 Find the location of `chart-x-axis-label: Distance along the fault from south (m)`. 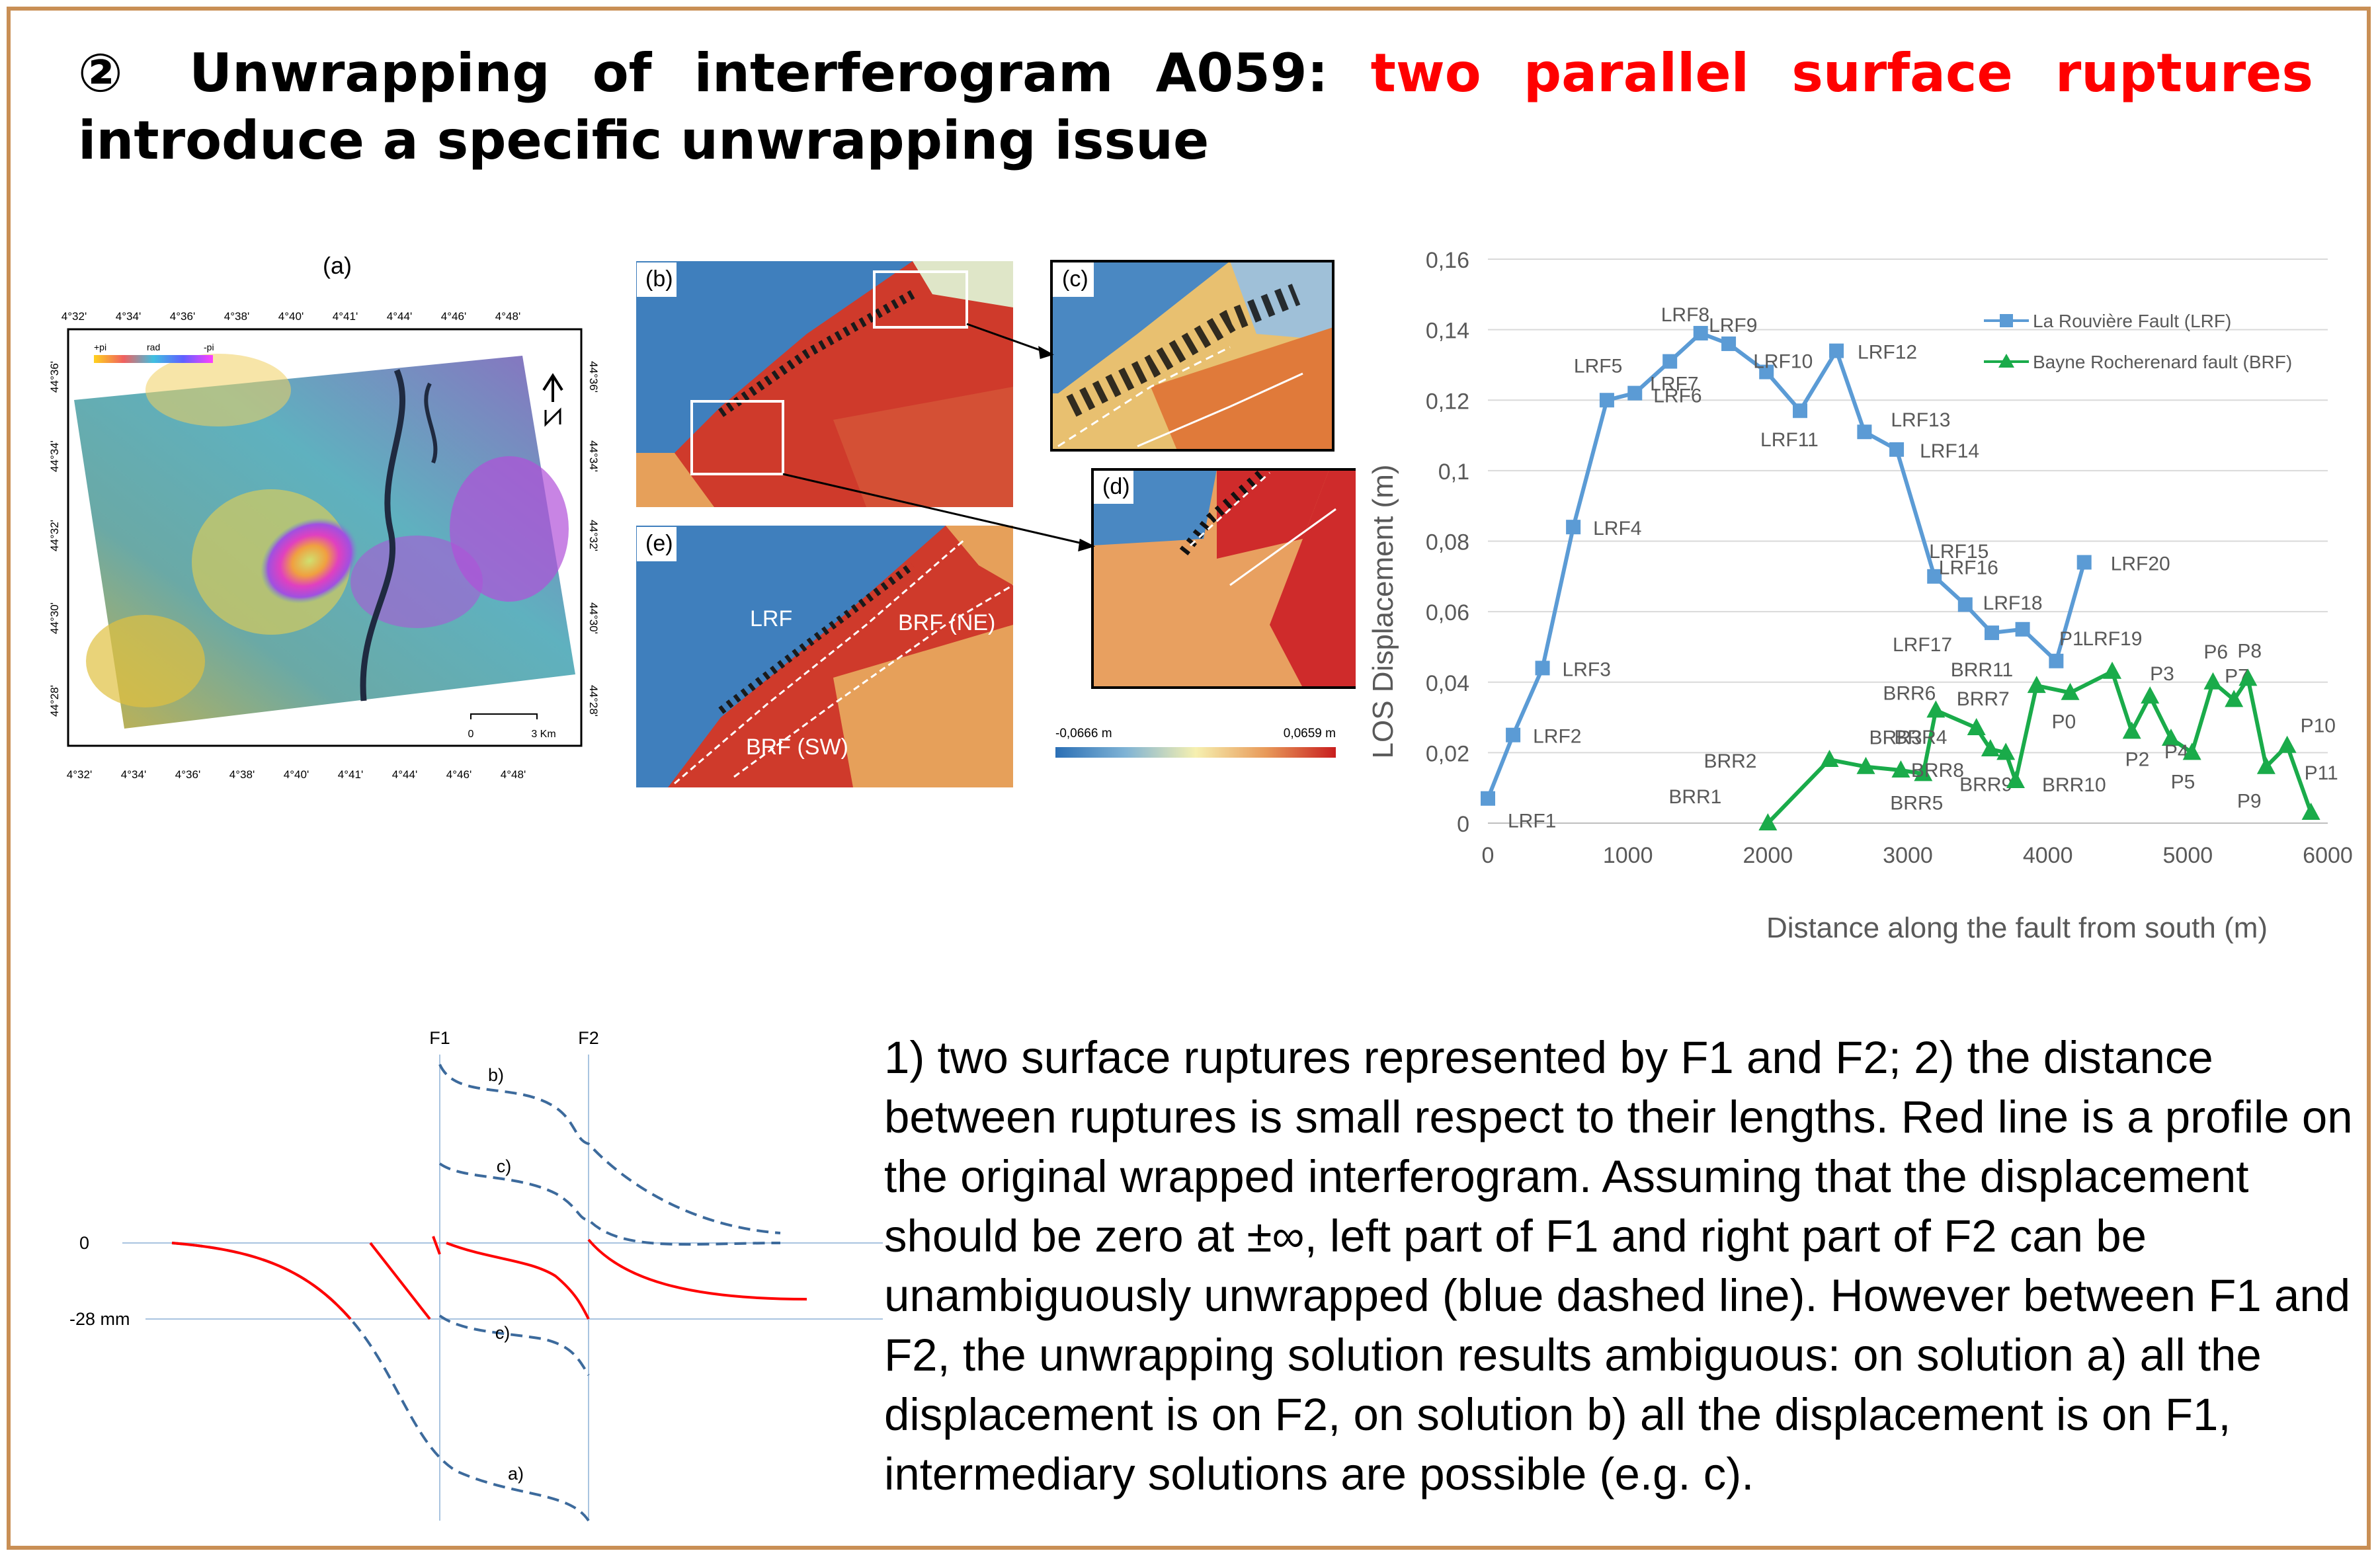

chart-x-axis-label: Distance along the fault from south (m) is located at coordinates (2017, 928).